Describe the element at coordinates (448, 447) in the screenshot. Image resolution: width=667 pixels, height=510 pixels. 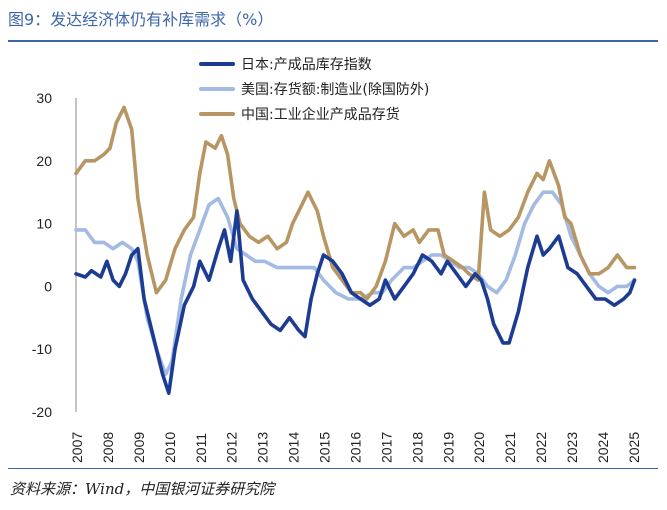
I see `x-tick-label: 2019` at that location.